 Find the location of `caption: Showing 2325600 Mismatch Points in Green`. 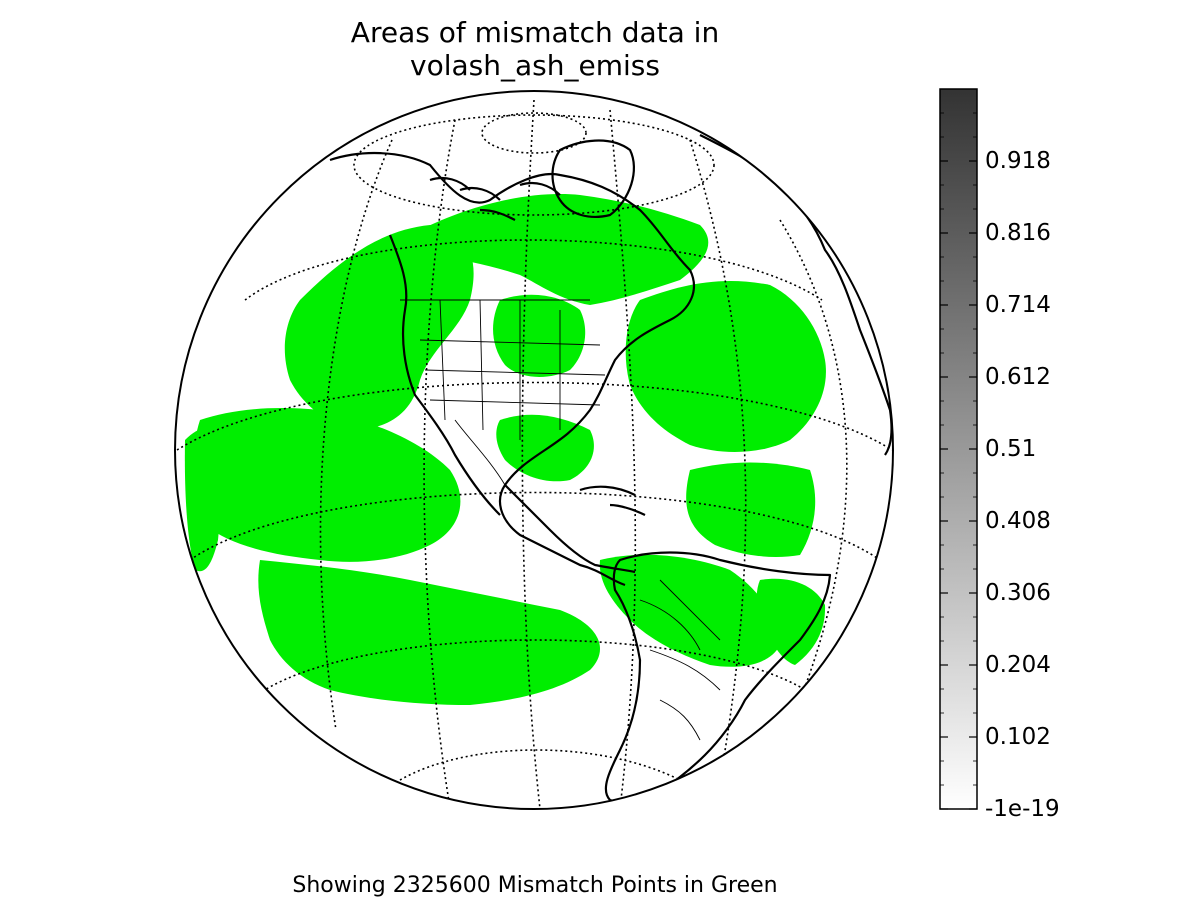

caption: Showing 2325600 Mismatch Points in Green is located at coordinates (535, 885).